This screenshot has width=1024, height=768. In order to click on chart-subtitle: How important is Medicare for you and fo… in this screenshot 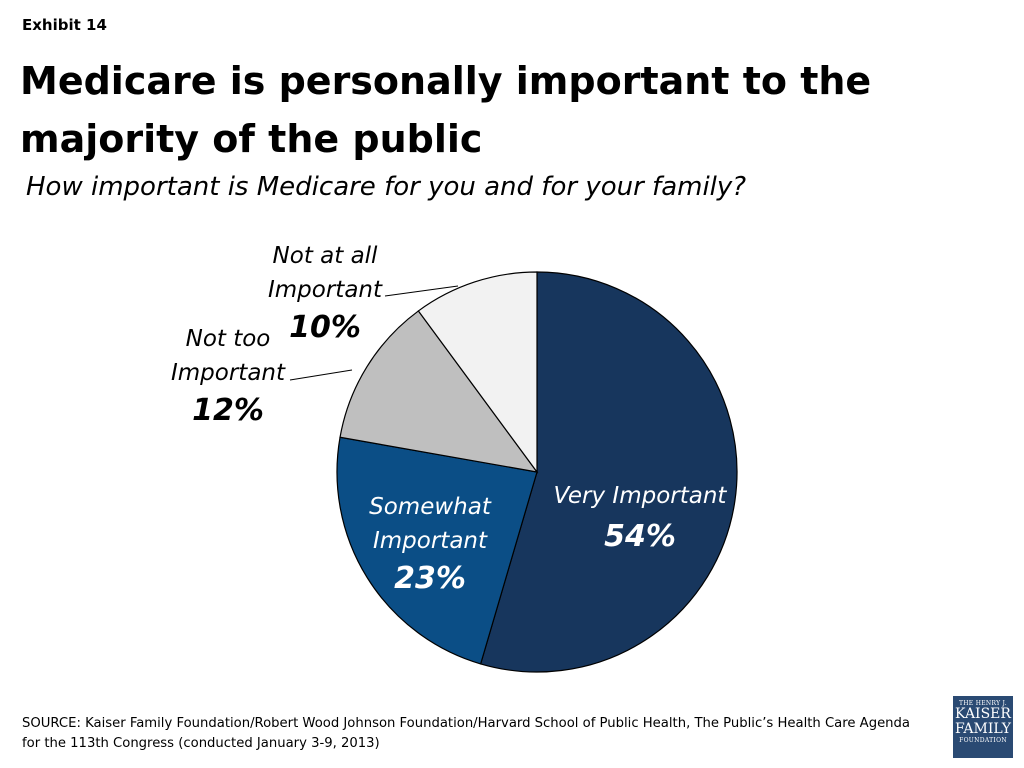, I will do `click(386, 187)`.